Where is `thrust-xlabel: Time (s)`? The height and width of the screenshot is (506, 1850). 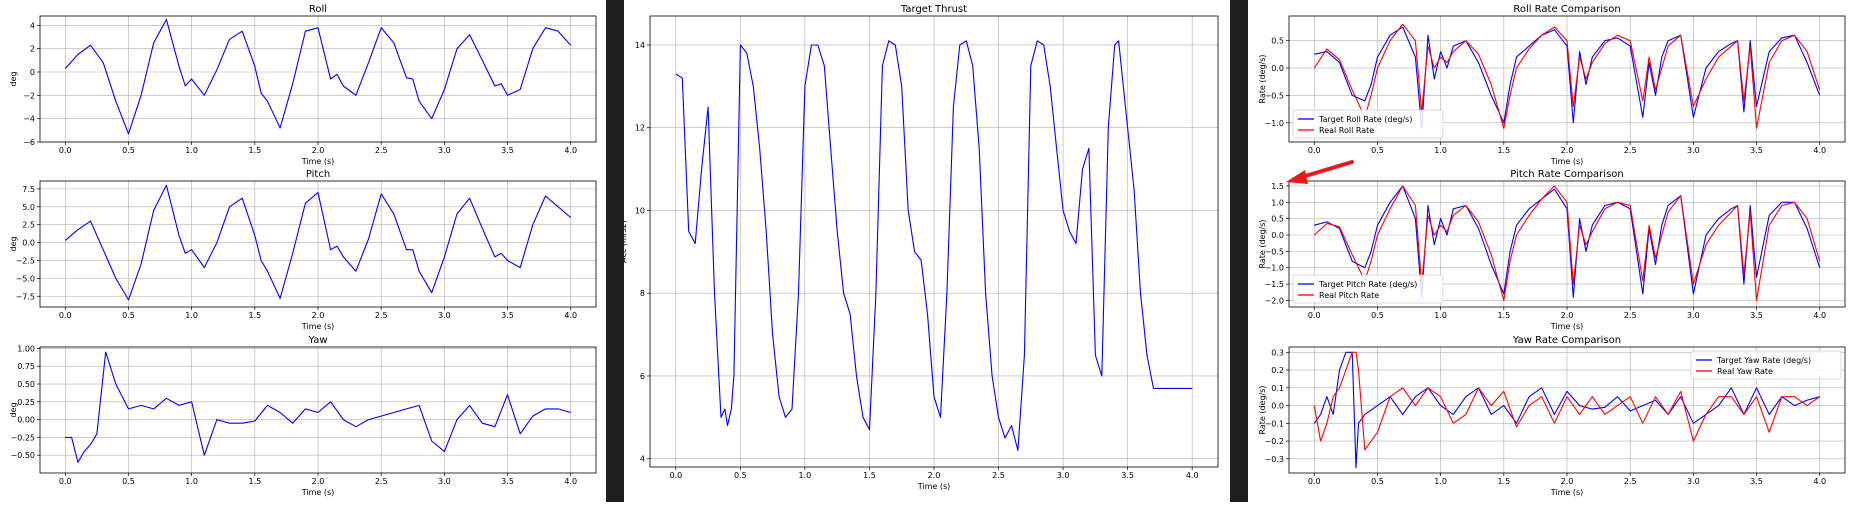
thrust-xlabel: Time (s) is located at coordinates (934, 486).